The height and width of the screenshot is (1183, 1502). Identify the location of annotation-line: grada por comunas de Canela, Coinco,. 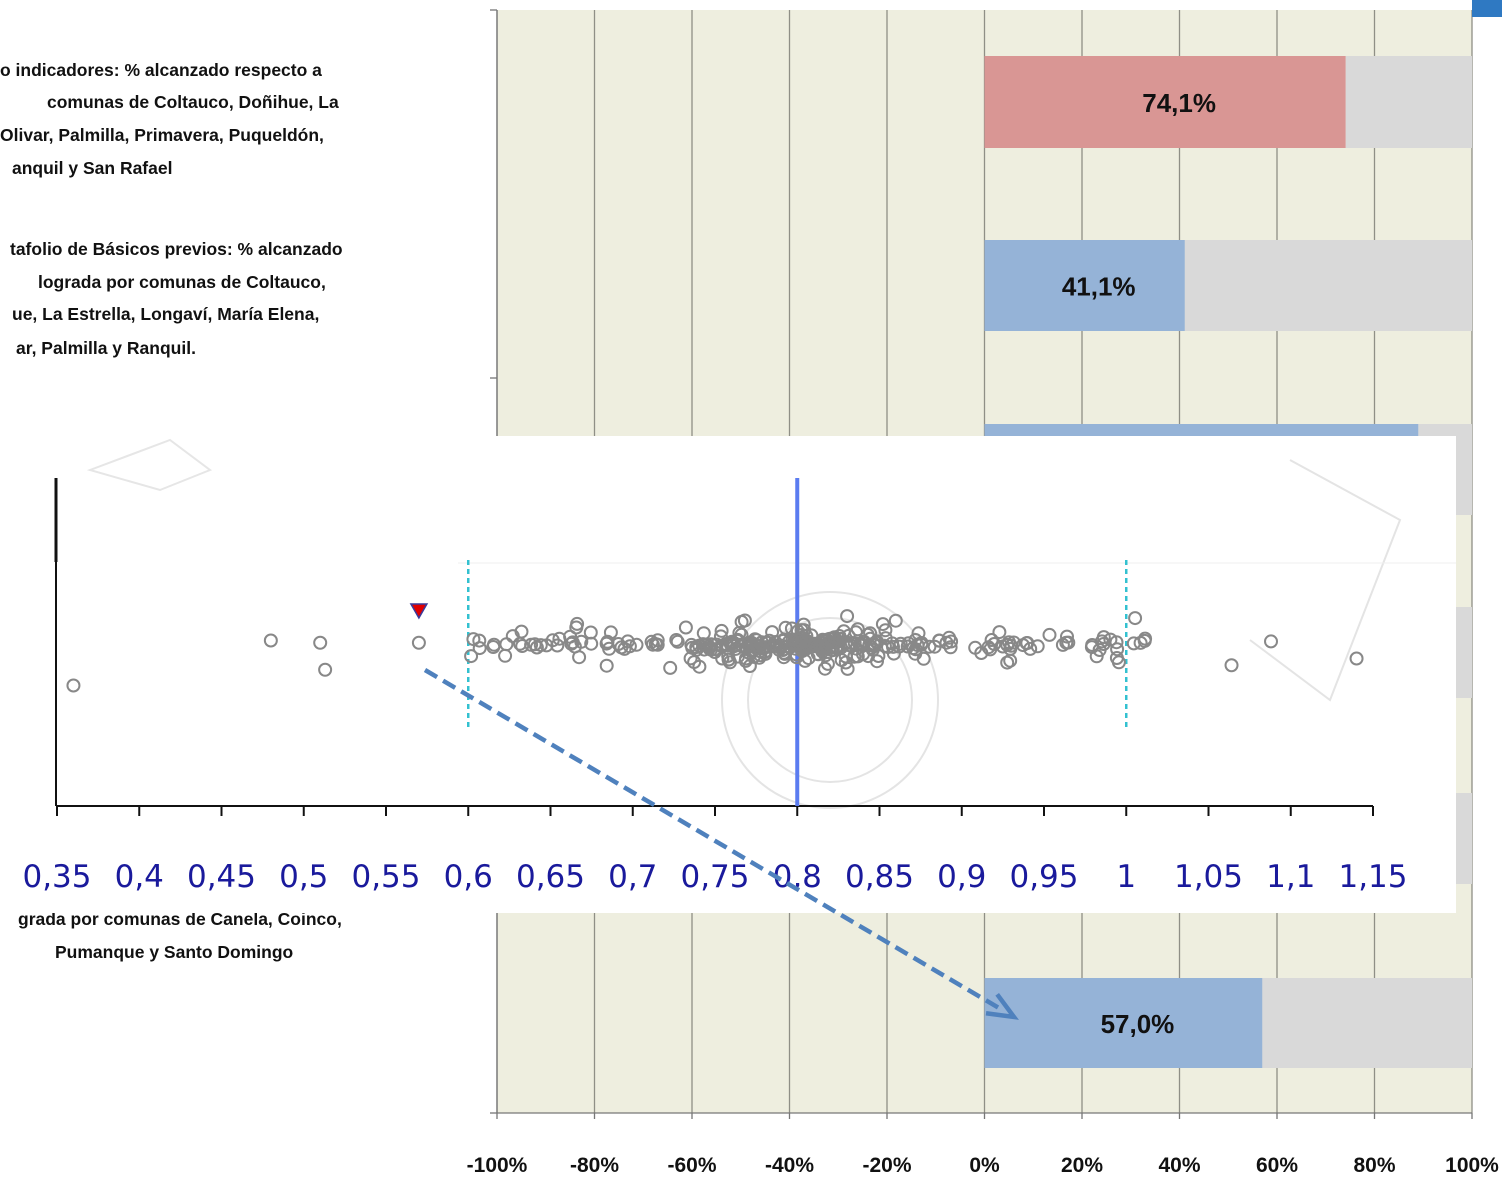
(180, 919).